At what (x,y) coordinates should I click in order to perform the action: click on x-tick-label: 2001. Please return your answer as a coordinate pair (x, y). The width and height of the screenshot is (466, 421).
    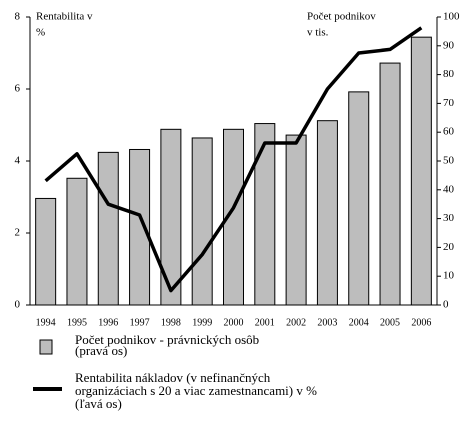
    Looking at the image, I should click on (265, 322).